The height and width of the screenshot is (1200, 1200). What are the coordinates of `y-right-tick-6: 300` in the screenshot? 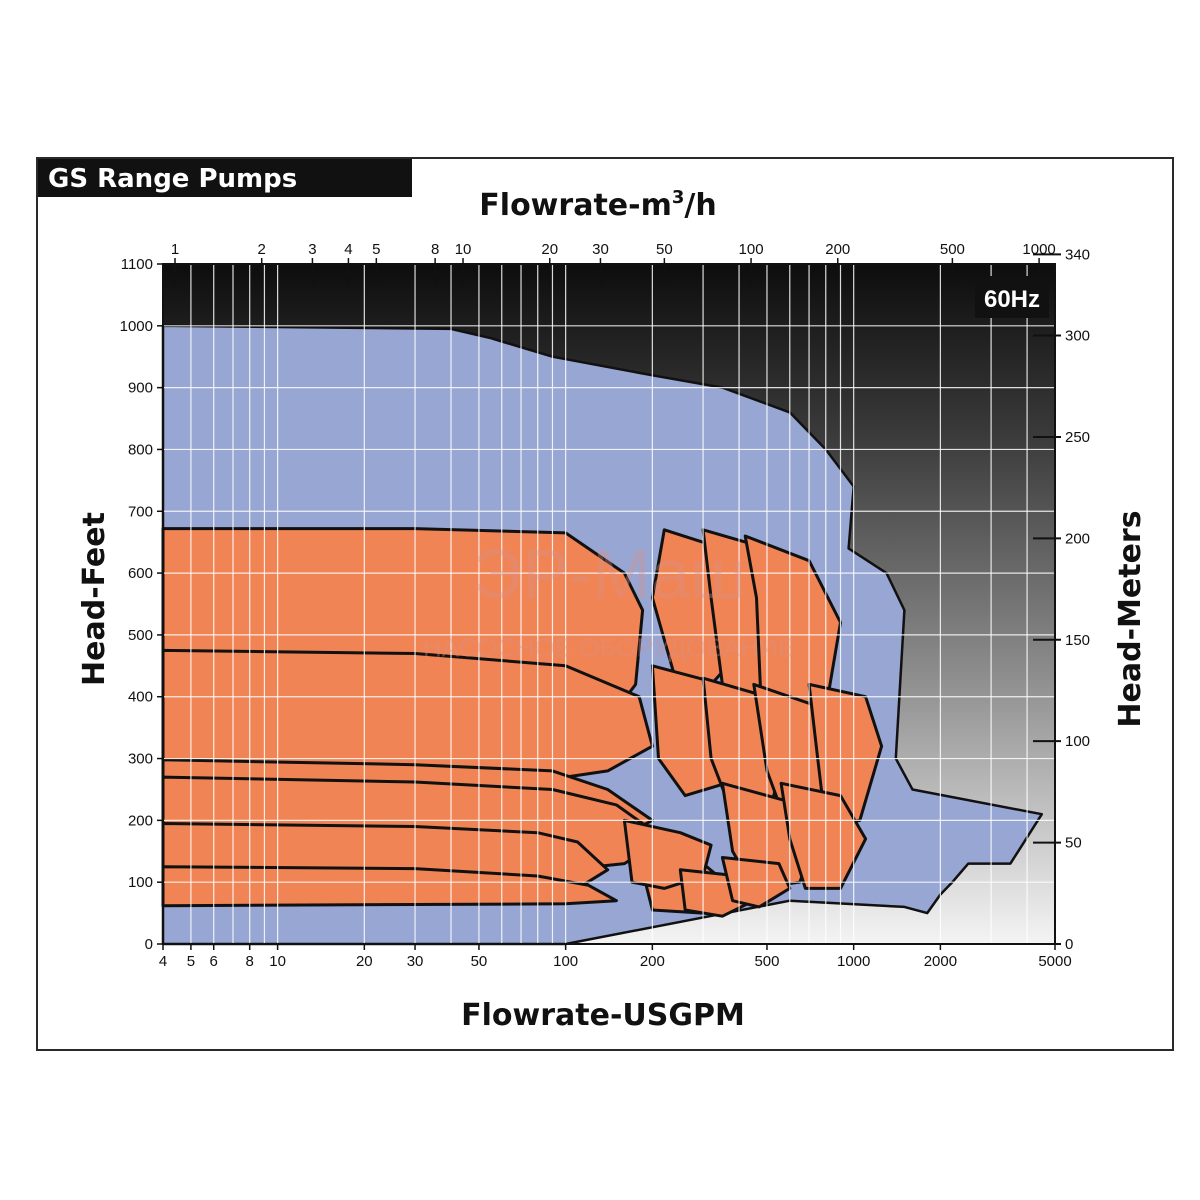 It's located at (1077, 336).